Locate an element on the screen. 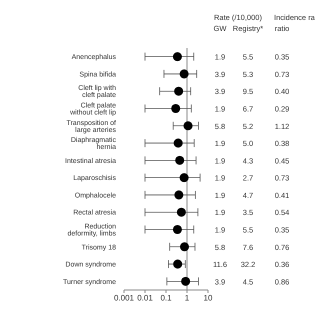 This screenshot has height=320, width=320. x-tick-label: 0.1 is located at coordinates (166, 298).